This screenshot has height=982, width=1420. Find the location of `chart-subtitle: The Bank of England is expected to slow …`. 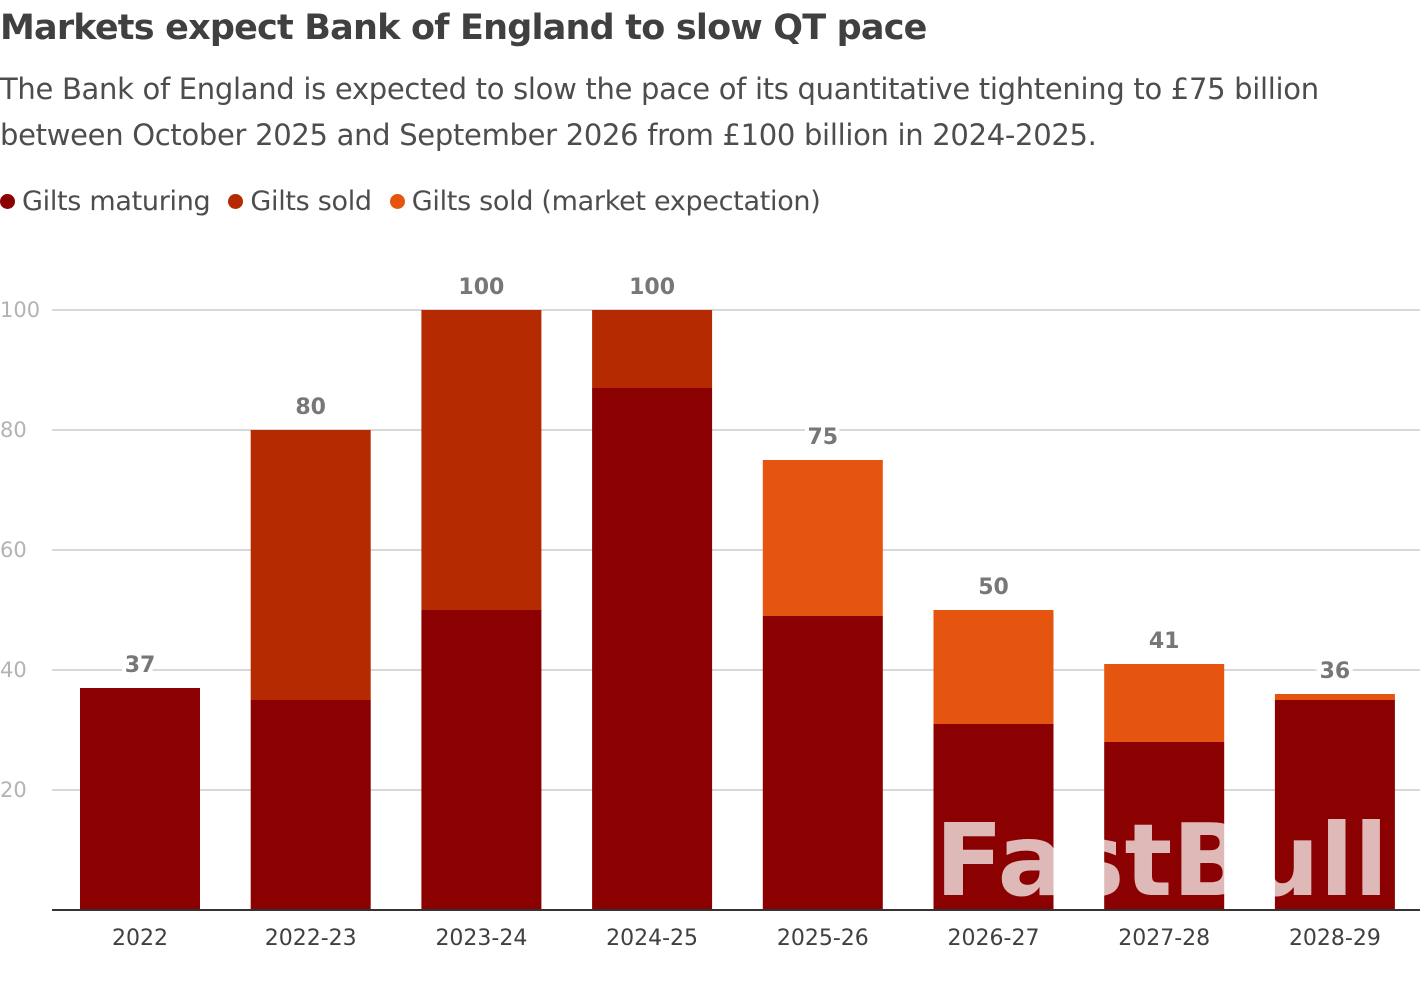

chart-subtitle: The Bank of England is expected to slow … is located at coordinates (659, 112).